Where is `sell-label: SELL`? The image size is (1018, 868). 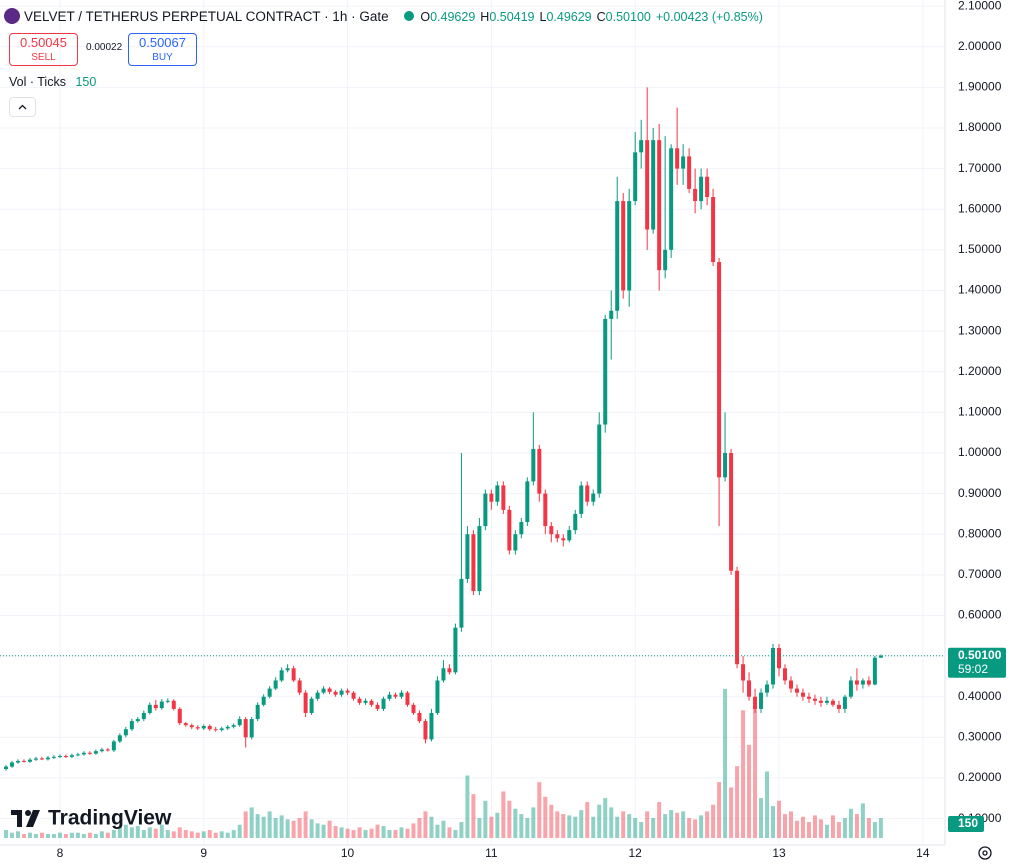
sell-label: SELL is located at coordinates (43, 57).